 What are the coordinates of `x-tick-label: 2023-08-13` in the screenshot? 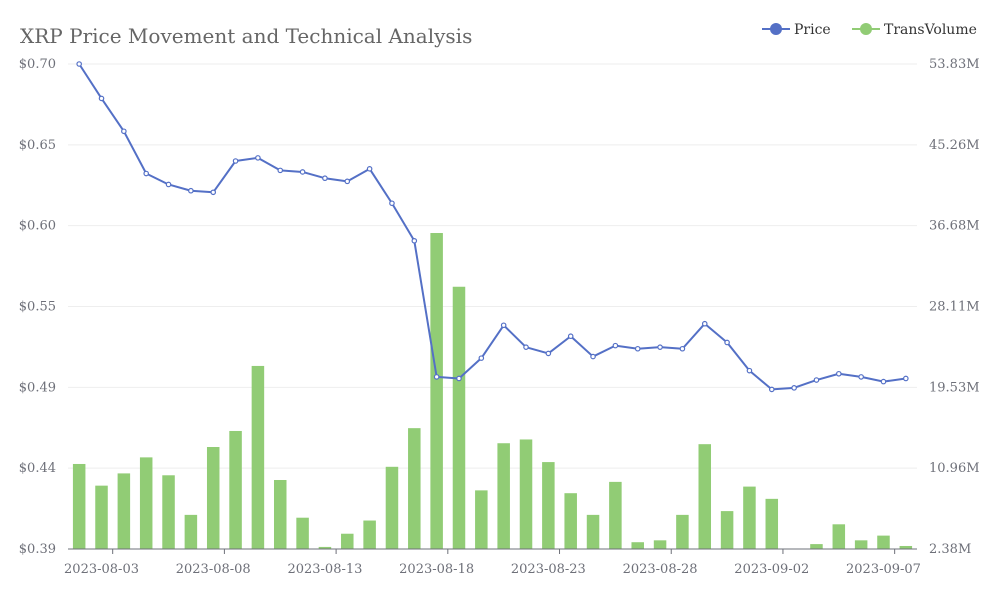 It's located at (324, 569).